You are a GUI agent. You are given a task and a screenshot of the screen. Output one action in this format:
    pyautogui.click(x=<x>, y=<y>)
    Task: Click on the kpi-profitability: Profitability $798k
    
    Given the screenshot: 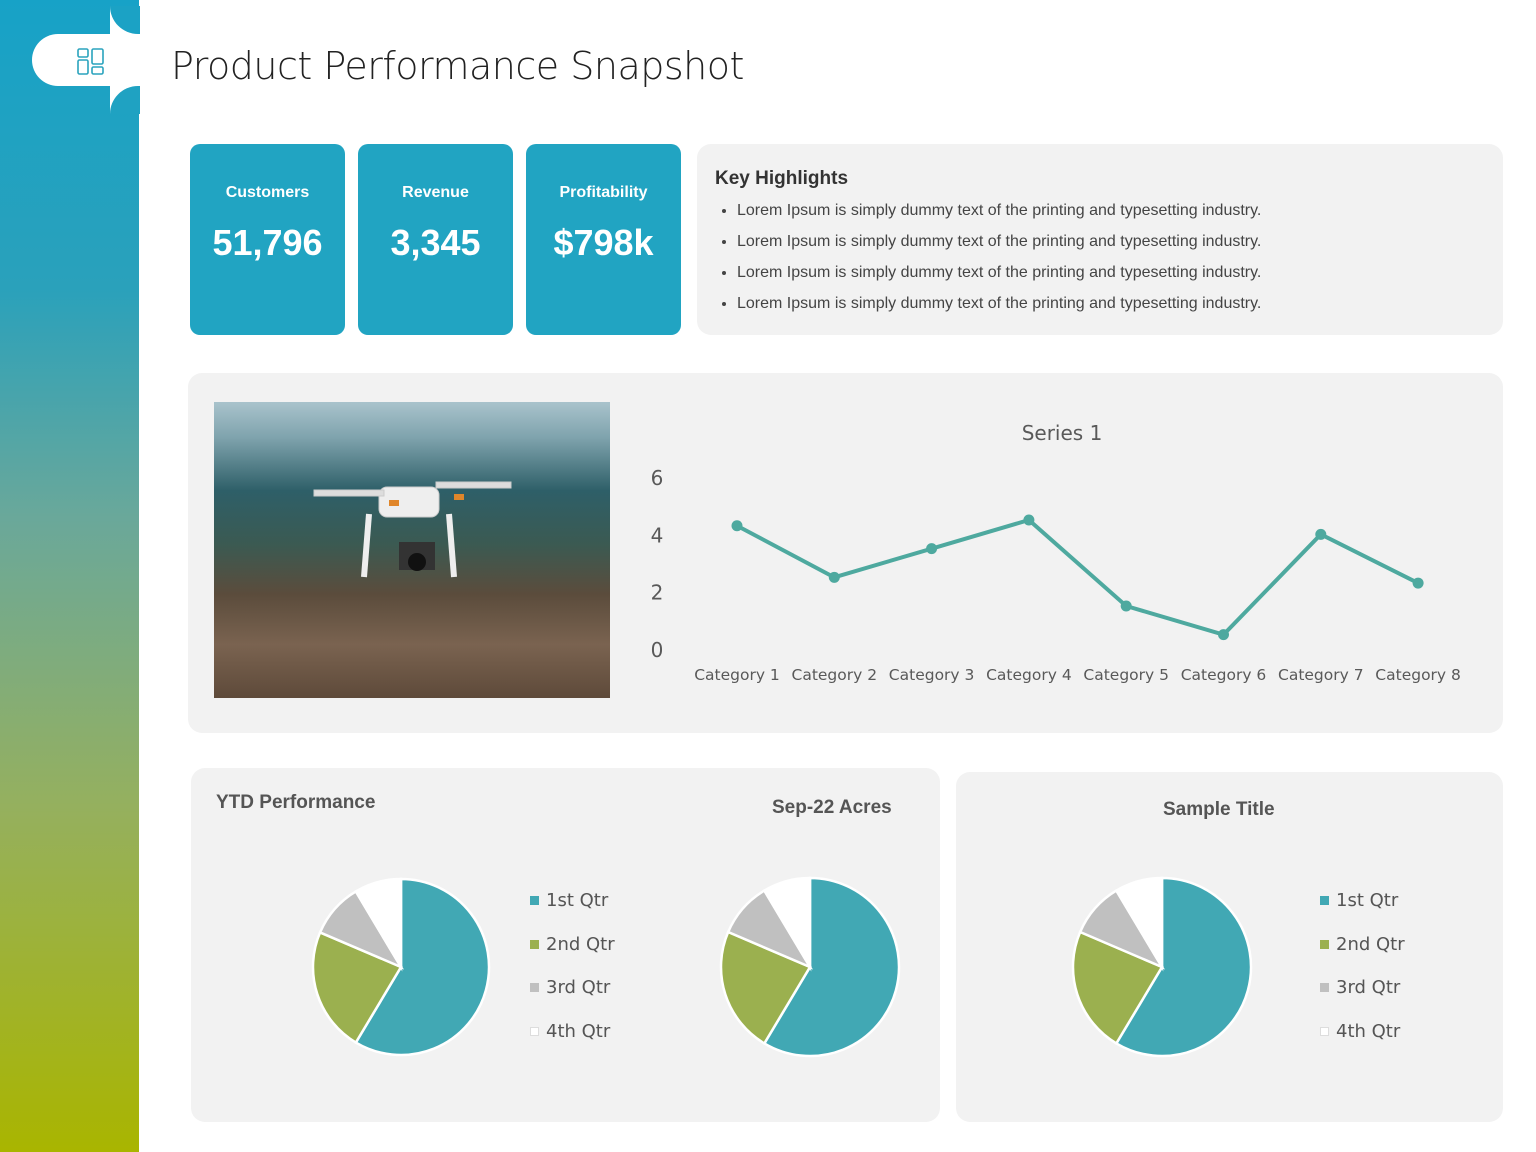 What is the action you would take?
    pyautogui.click(x=603, y=239)
    